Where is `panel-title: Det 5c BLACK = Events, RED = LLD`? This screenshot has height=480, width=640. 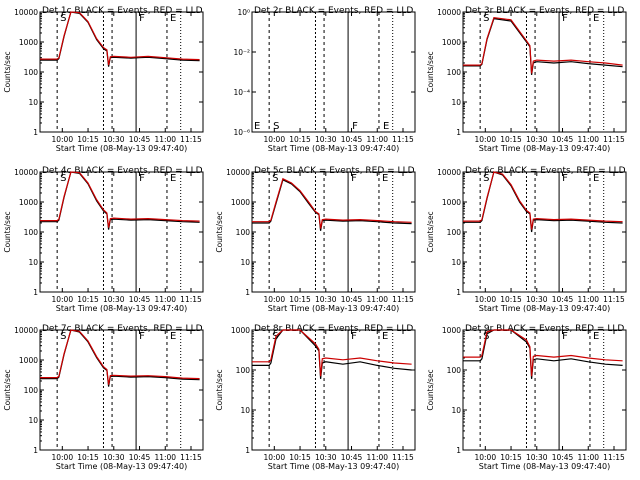
panel-title: Det 5c BLACK = Events, RED = LLD is located at coordinates (334, 171).